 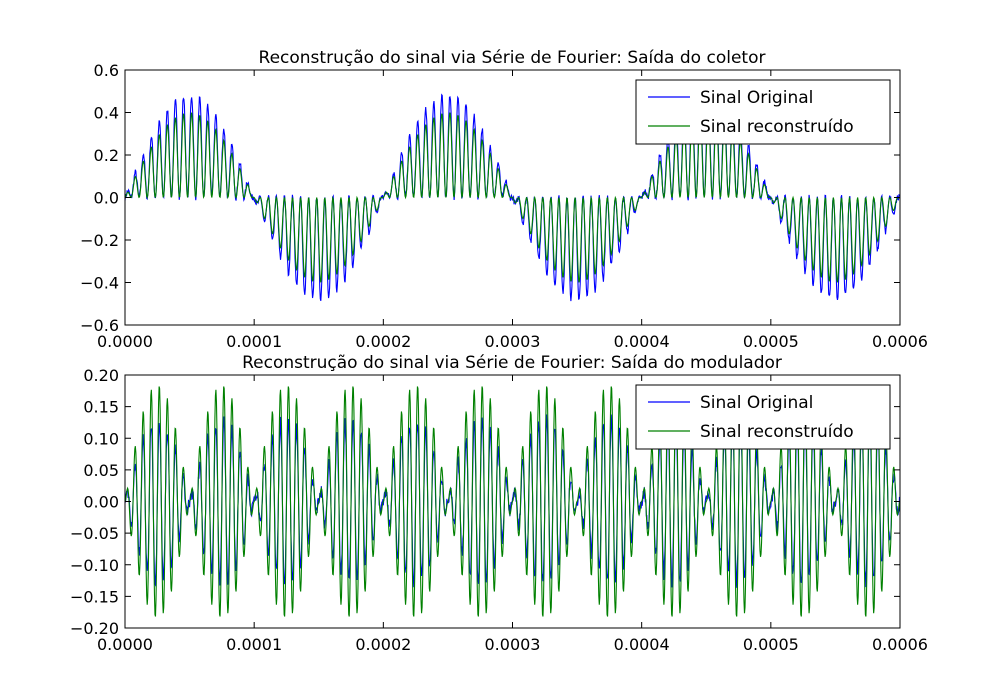 What do you see at coordinates (94, 533) in the screenshot?
I see `y-tick-label: −0.05` at bounding box center [94, 533].